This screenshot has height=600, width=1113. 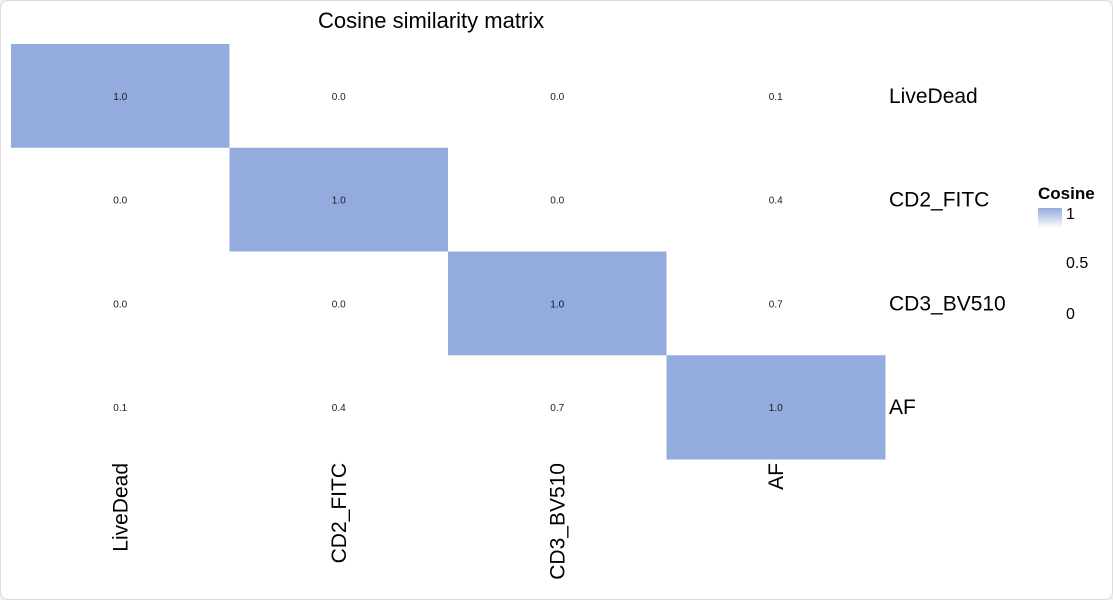 I want to click on heatmap-cell-LiveDead-CD2_FITC, so click(x=339, y=96).